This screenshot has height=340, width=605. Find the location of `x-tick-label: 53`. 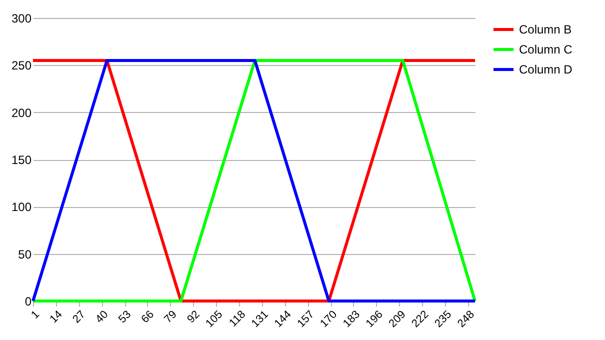

x-tick-label: 53 is located at coordinates (125, 317).